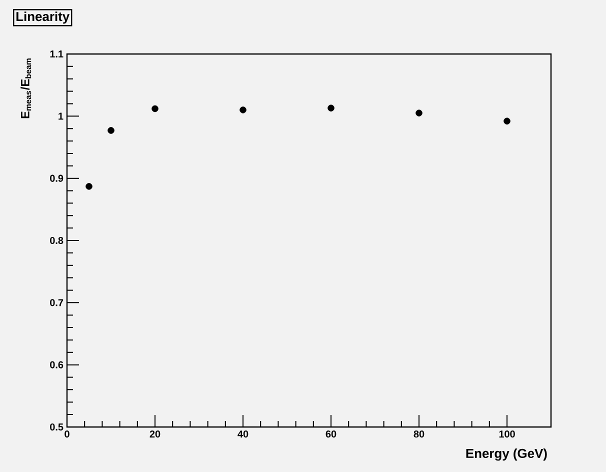  Describe the element at coordinates (61, 116) in the screenshot. I see `y-tick-label: 1` at that location.